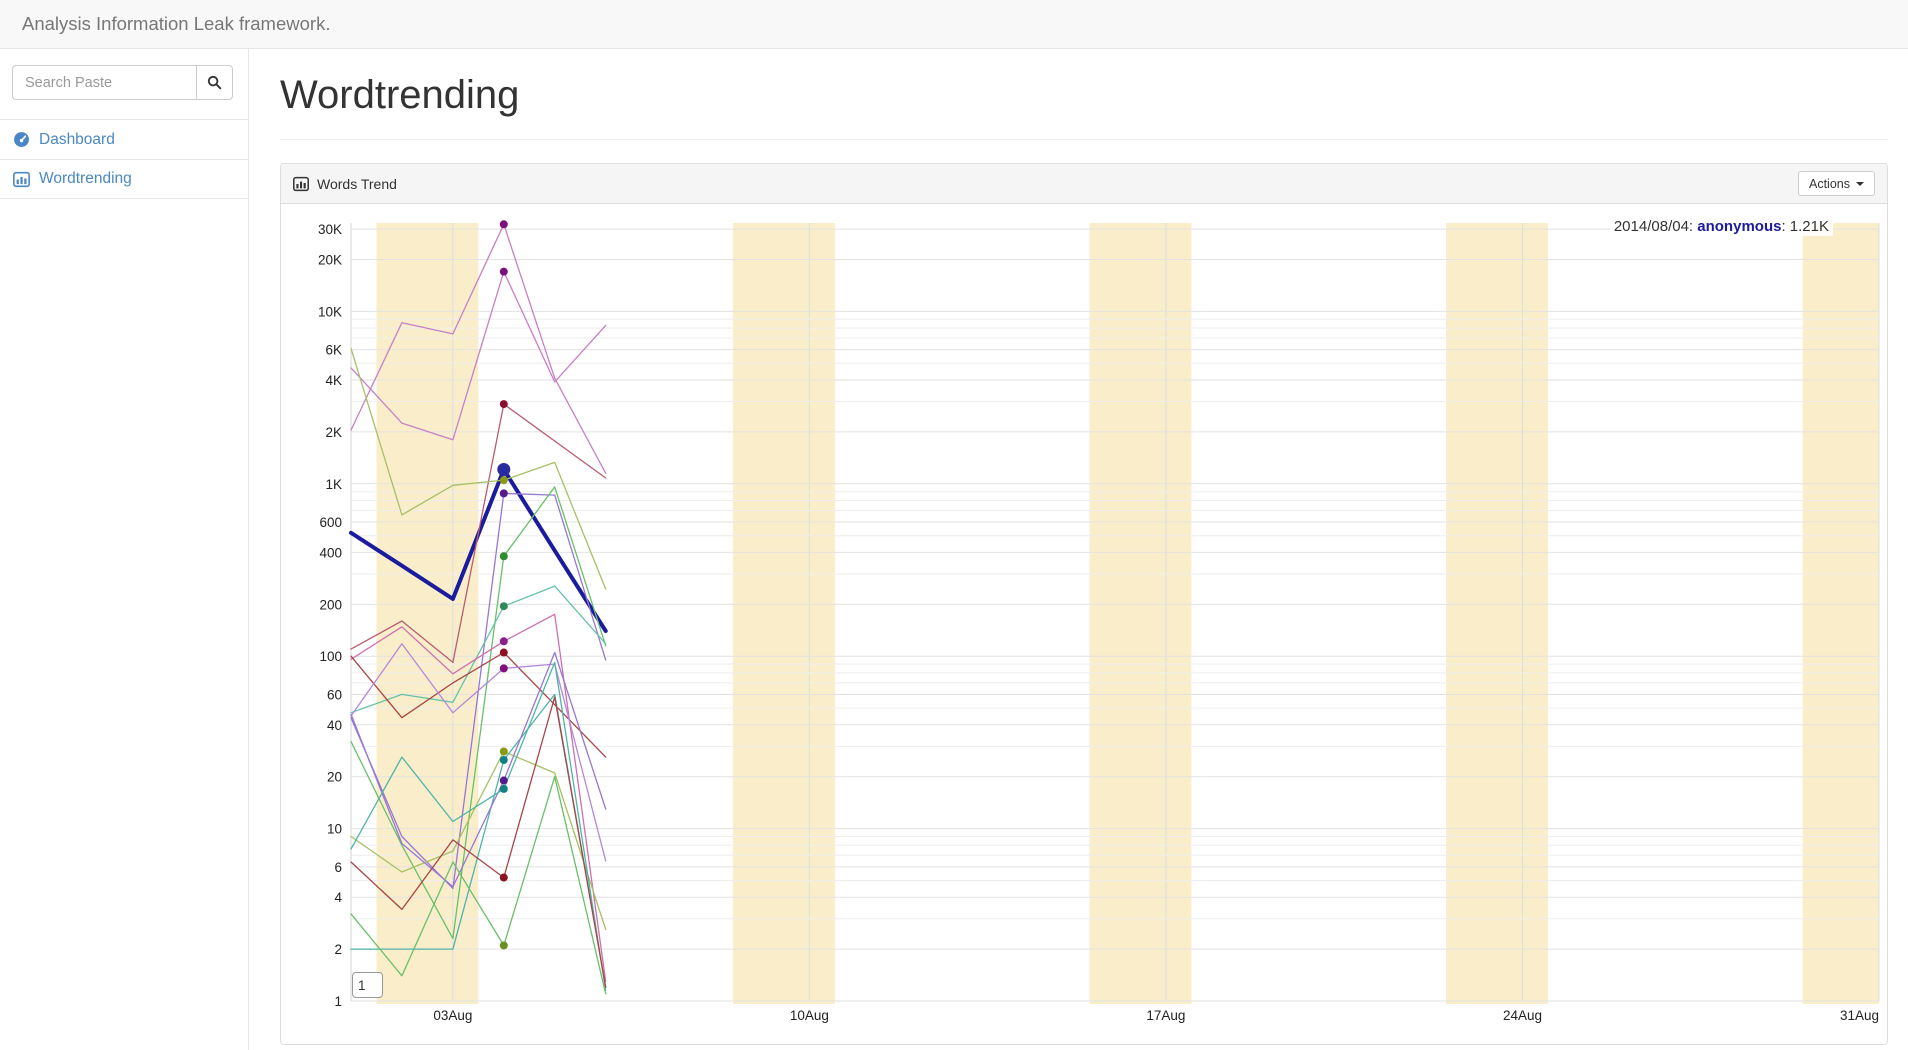 The height and width of the screenshot is (1050, 1908). I want to click on svg-text: 2, so click(338, 949).